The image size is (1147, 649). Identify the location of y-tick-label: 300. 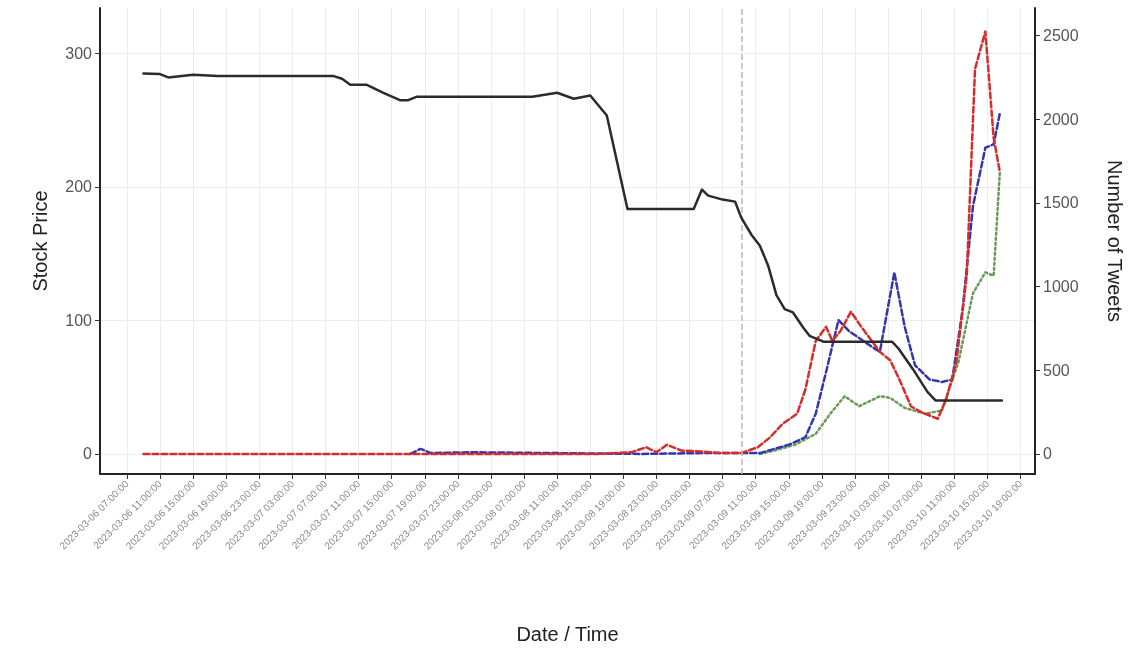
(79, 53).